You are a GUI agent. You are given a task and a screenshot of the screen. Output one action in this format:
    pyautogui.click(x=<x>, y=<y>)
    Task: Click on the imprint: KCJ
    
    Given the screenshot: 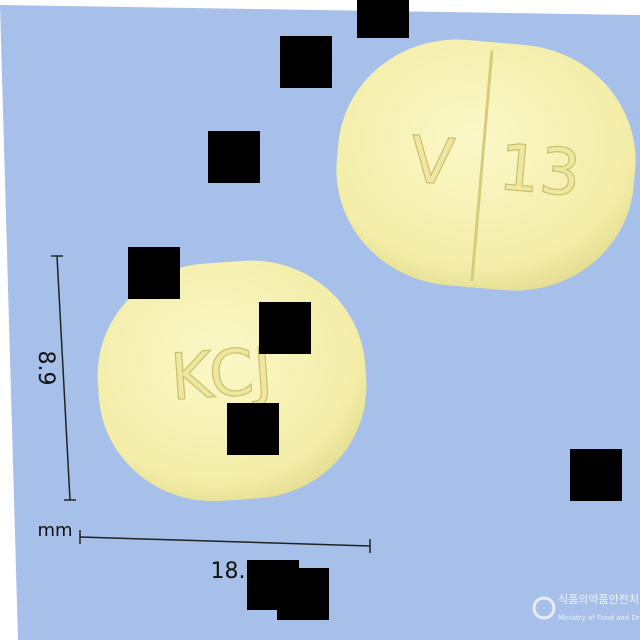 What is the action you would take?
    pyautogui.click(x=221, y=375)
    